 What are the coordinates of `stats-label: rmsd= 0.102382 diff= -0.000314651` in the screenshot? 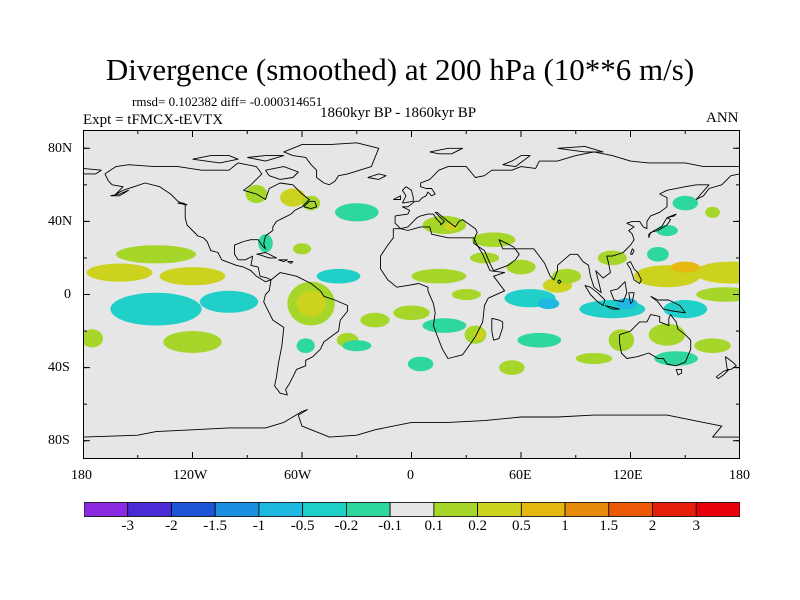 It's located at (227, 101).